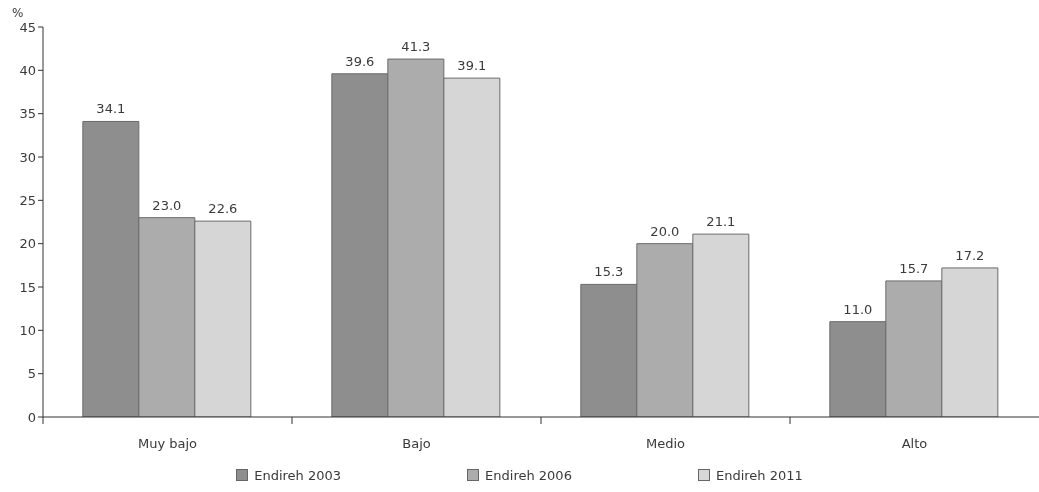 The width and height of the screenshot is (1039, 492). Describe the element at coordinates (858, 309) in the screenshot. I see `data-label: 11.0` at that location.